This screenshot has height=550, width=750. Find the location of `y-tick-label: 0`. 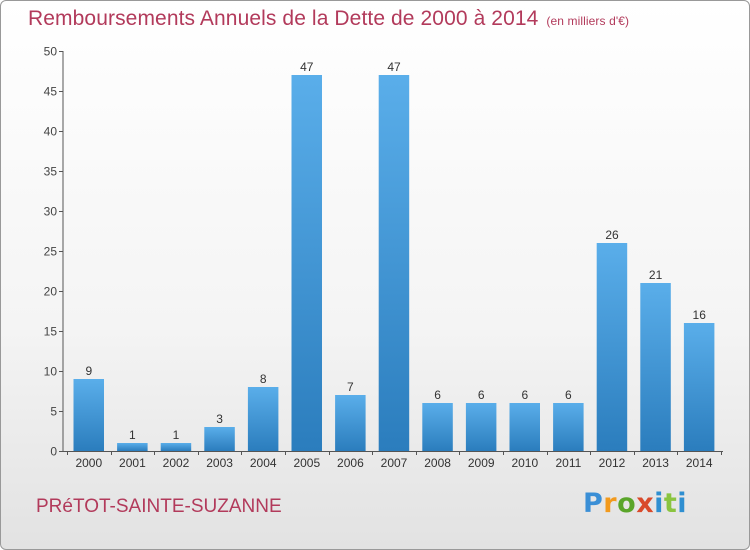

y-tick-label: 0 is located at coordinates (53, 452).